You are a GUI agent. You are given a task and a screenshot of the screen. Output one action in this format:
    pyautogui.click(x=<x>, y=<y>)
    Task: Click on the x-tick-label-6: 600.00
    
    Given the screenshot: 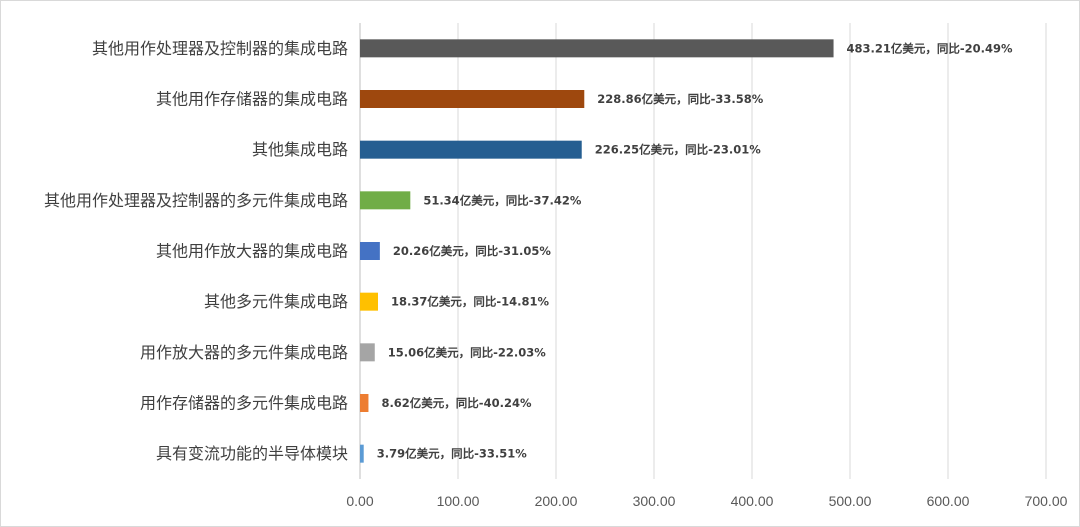 What is the action you would take?
    pyautogui.click(x=948, y=501)
    